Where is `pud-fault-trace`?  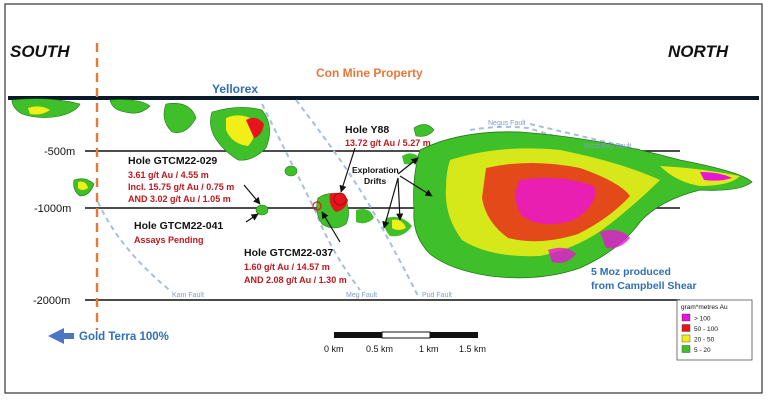
pud-fault-trace is located at coordinates (357, 198).